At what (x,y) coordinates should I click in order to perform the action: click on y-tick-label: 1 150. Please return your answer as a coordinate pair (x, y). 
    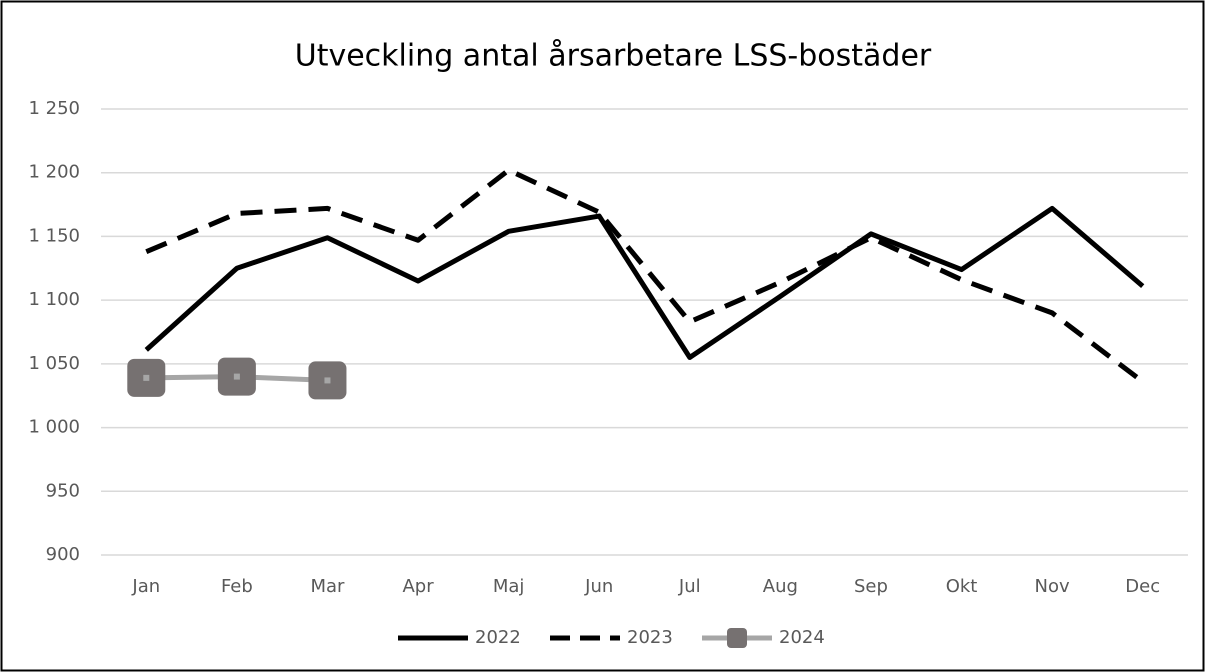
    Looking at the image, I should click on (54, 235).